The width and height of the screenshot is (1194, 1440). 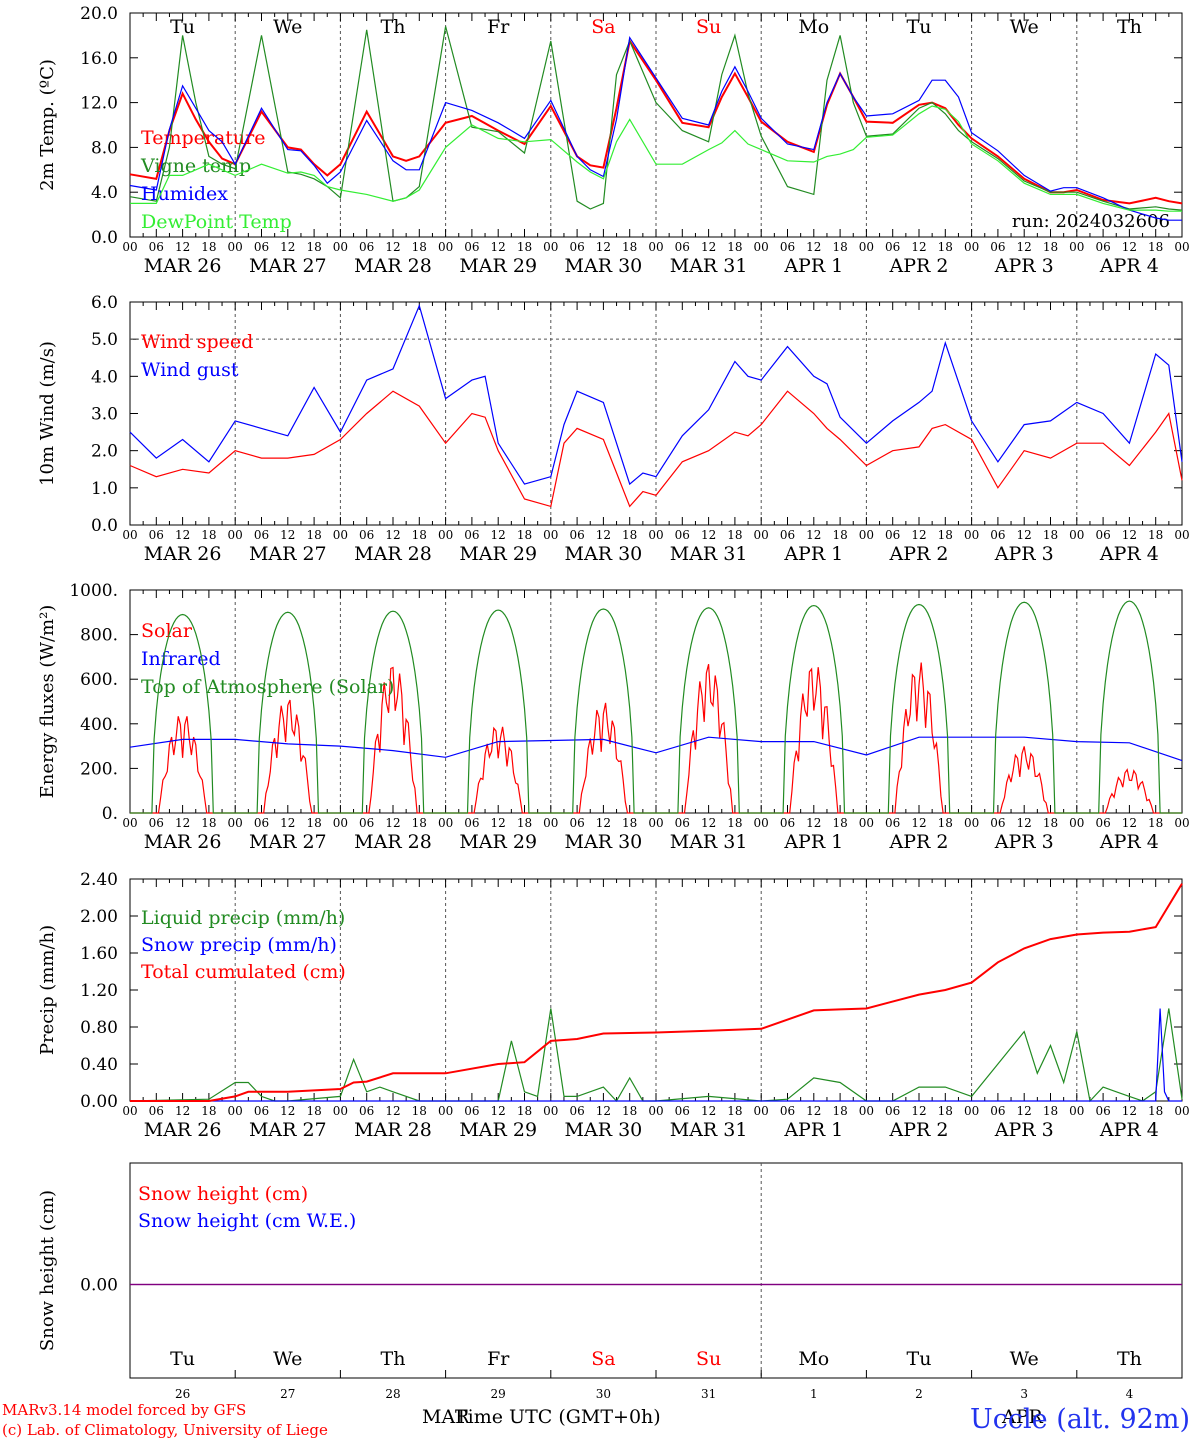 I want to click on y-axis-label: Precip (mm/h), so click(x=47, y=990).